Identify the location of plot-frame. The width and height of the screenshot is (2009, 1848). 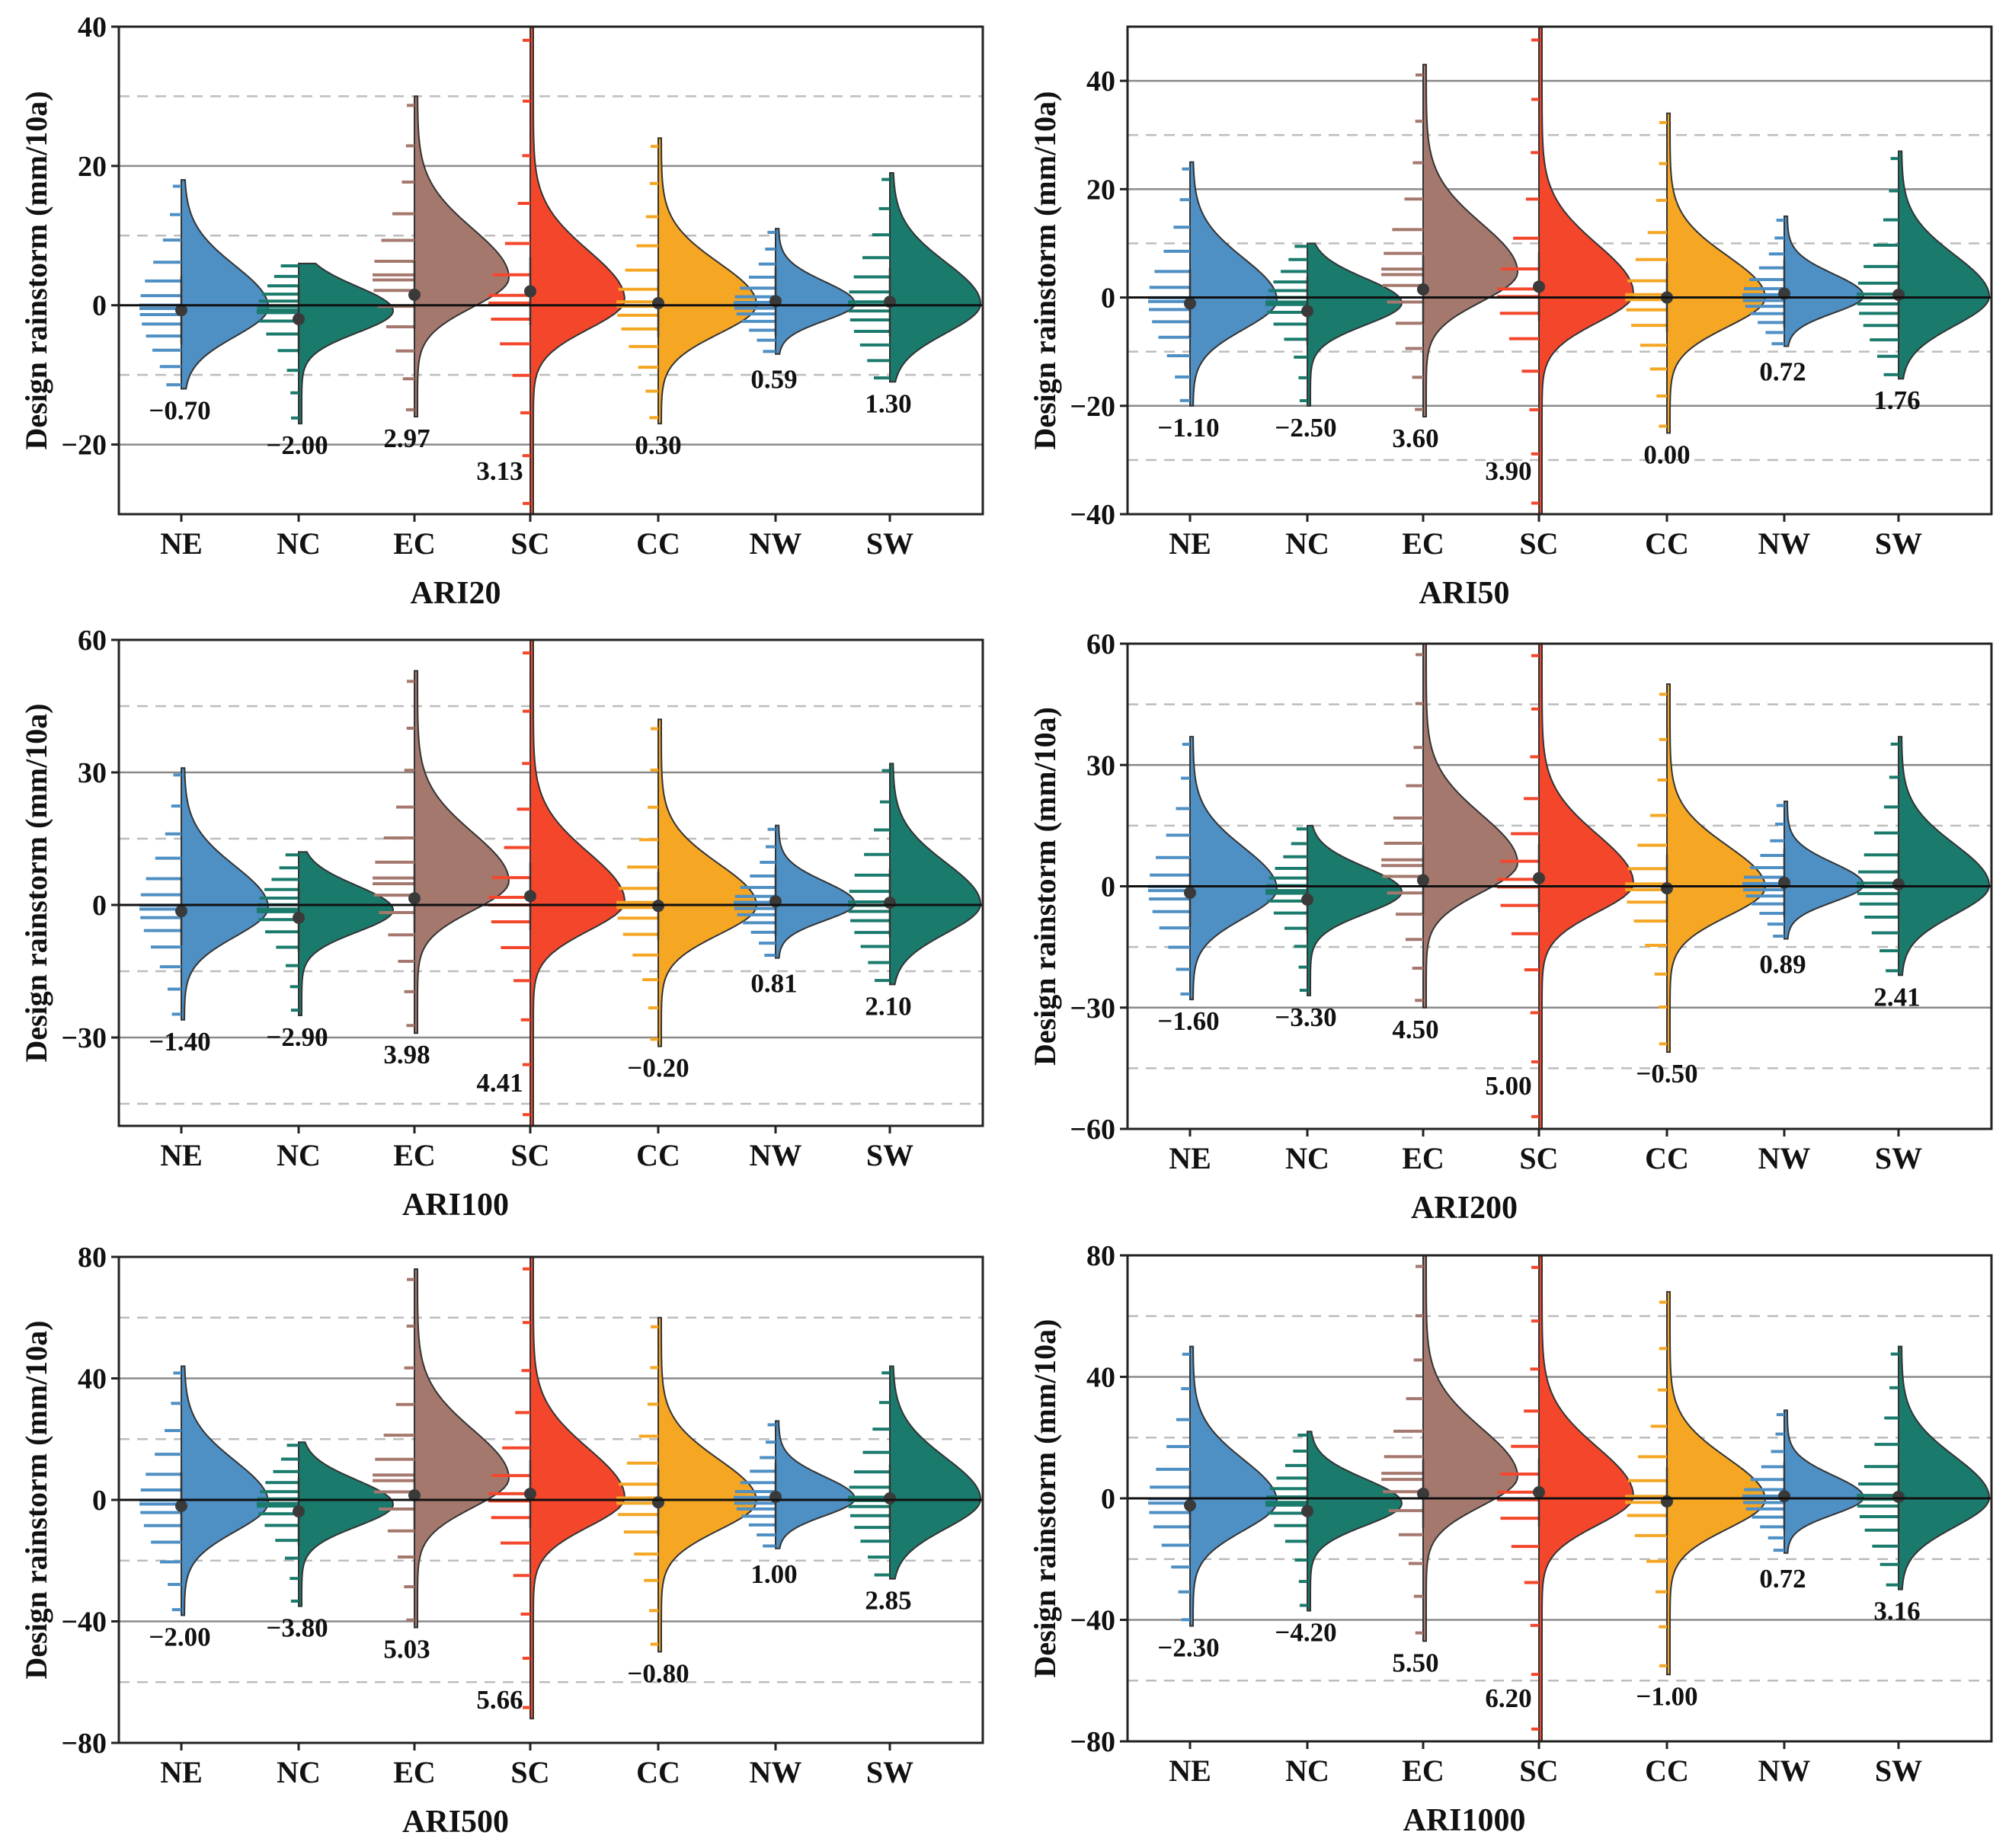
(550, 270).